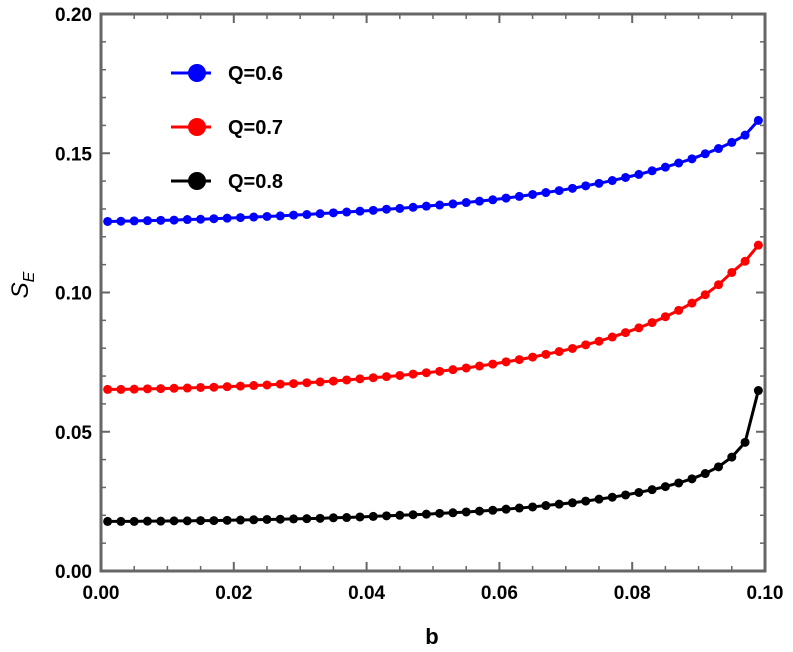 The width and height of the screenshot is (793, 652). Describe the element at coordinates (227, 182) in the screenshot. I see `legend-item: Q=0.8` at that location.